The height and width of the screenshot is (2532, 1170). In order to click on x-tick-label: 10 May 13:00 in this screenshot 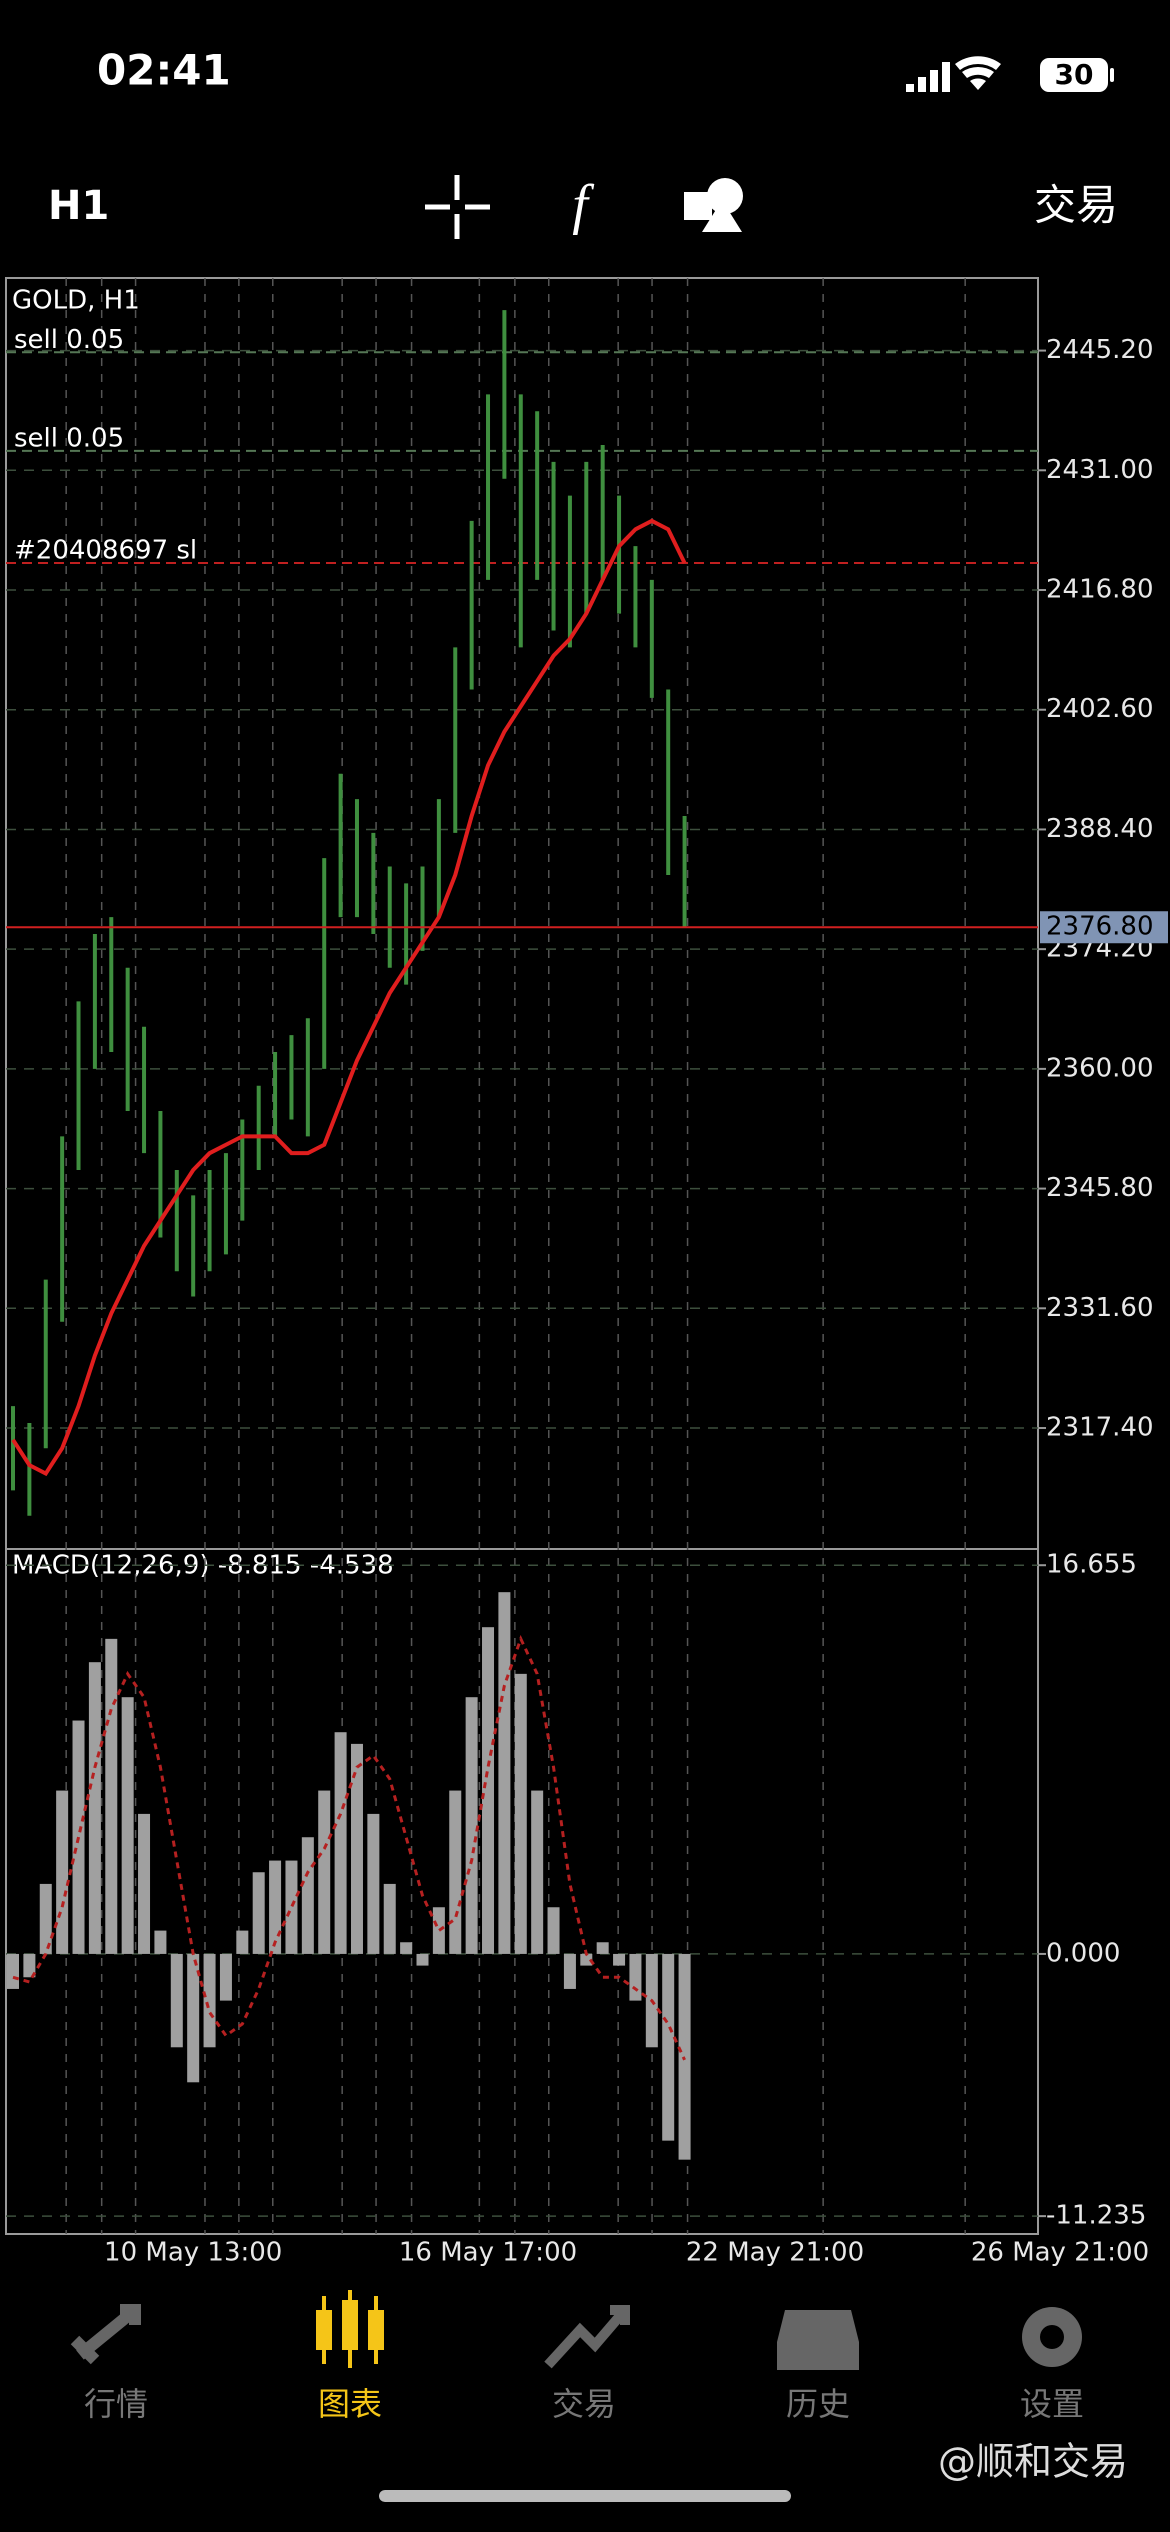, I will do `click(193, 2253)`.